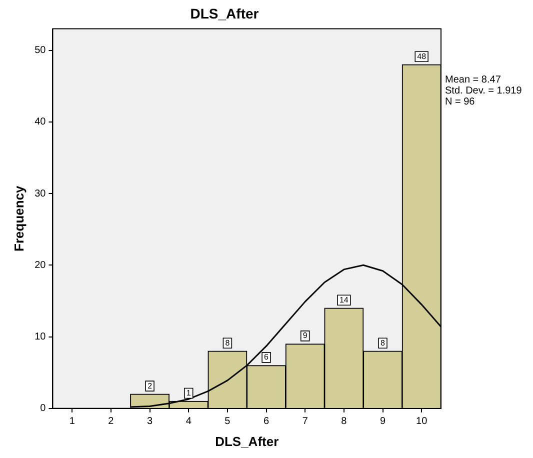  I want to click on y-tick-label: 30, so click(40, 194).